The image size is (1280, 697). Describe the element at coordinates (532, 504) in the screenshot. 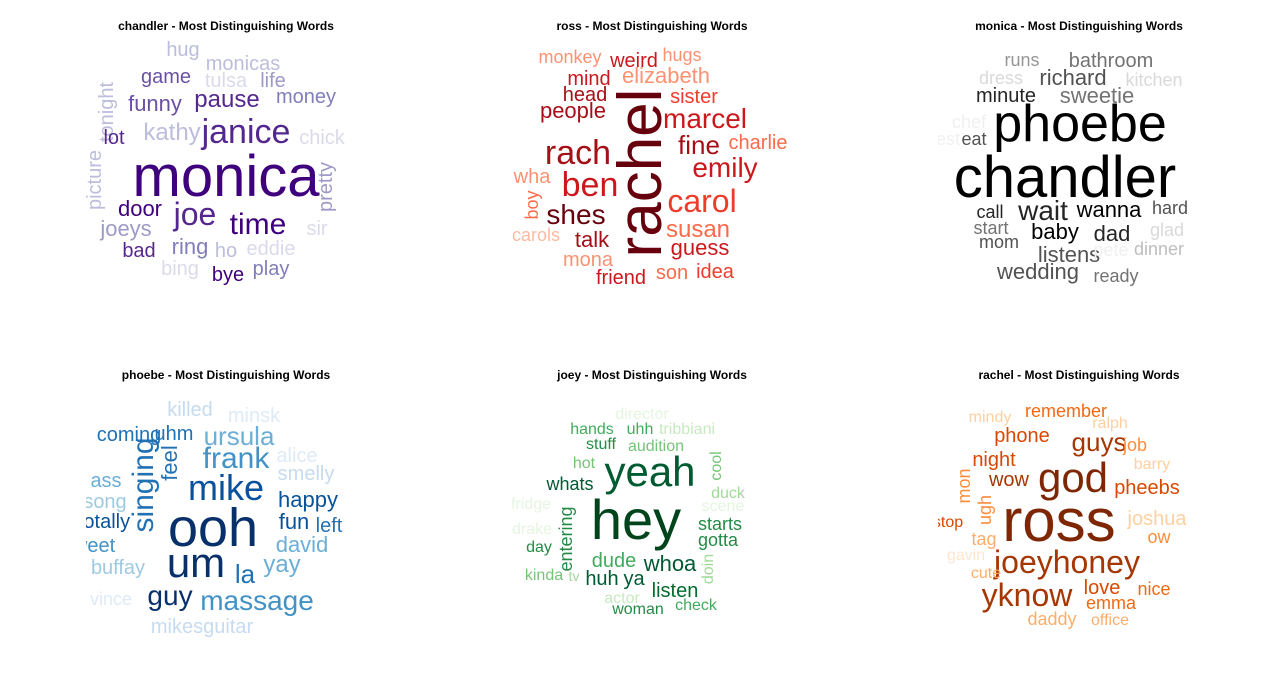

I see `word-fridge: fridge` at that location.